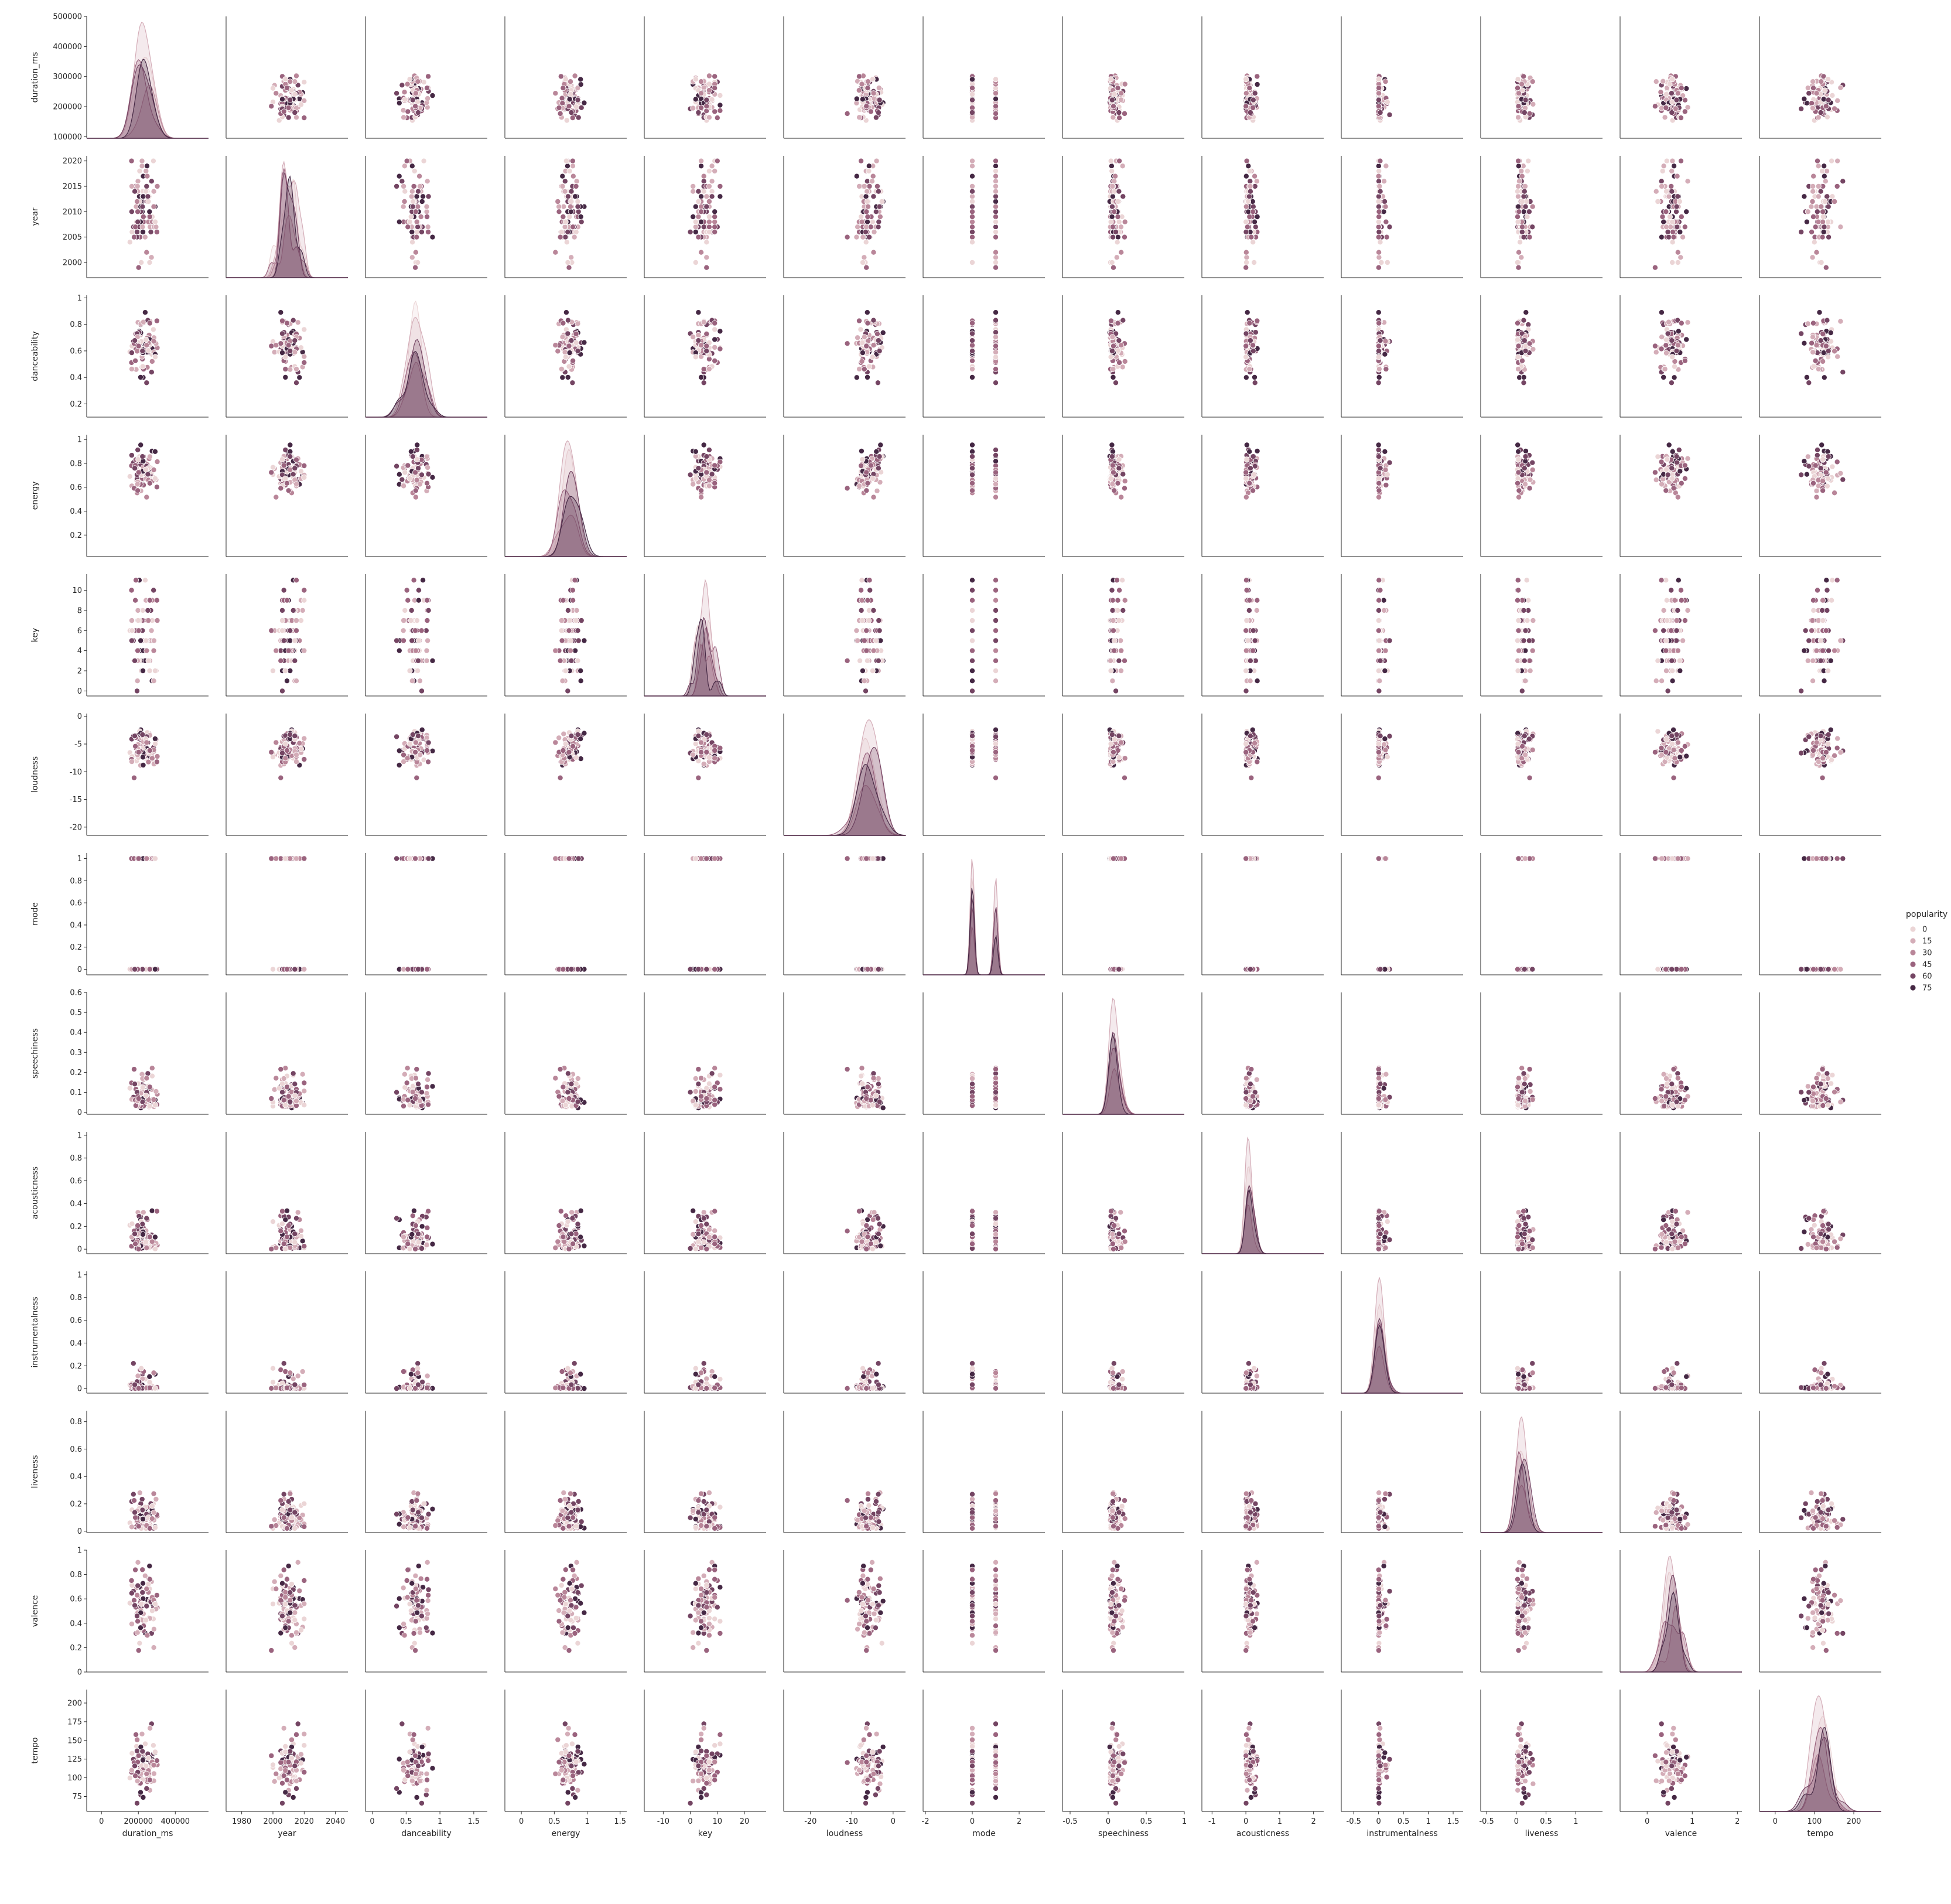 Image resolution: width=1951 pixels, height=1904 pixels. What do you see at coordinates (1680, 356) in the screenshot?
I see `panel-danceability-vs-valence` at bounding box center [1680, 356].